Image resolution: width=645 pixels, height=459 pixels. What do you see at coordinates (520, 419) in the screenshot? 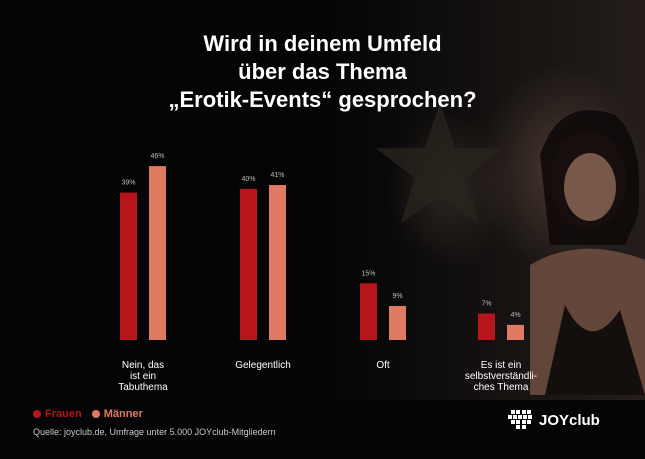
I see `heart-logo-icon` at bounding box center [520, 419].